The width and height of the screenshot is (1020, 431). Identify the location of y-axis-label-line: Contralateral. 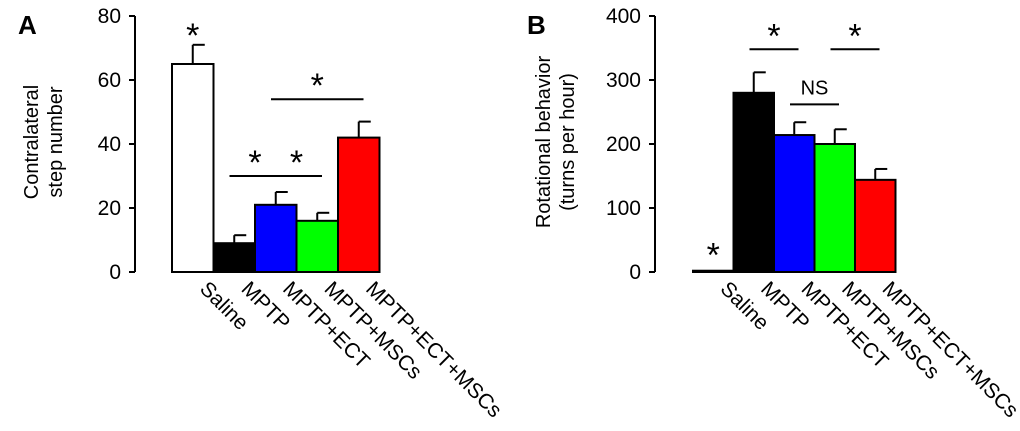
(32, 142).